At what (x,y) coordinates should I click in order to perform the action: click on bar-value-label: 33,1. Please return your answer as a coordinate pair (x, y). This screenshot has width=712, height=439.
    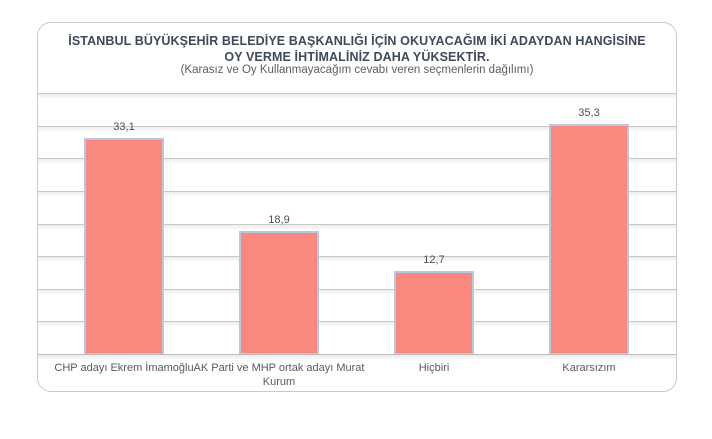
    Looking at the image, I should click on (124, 127).